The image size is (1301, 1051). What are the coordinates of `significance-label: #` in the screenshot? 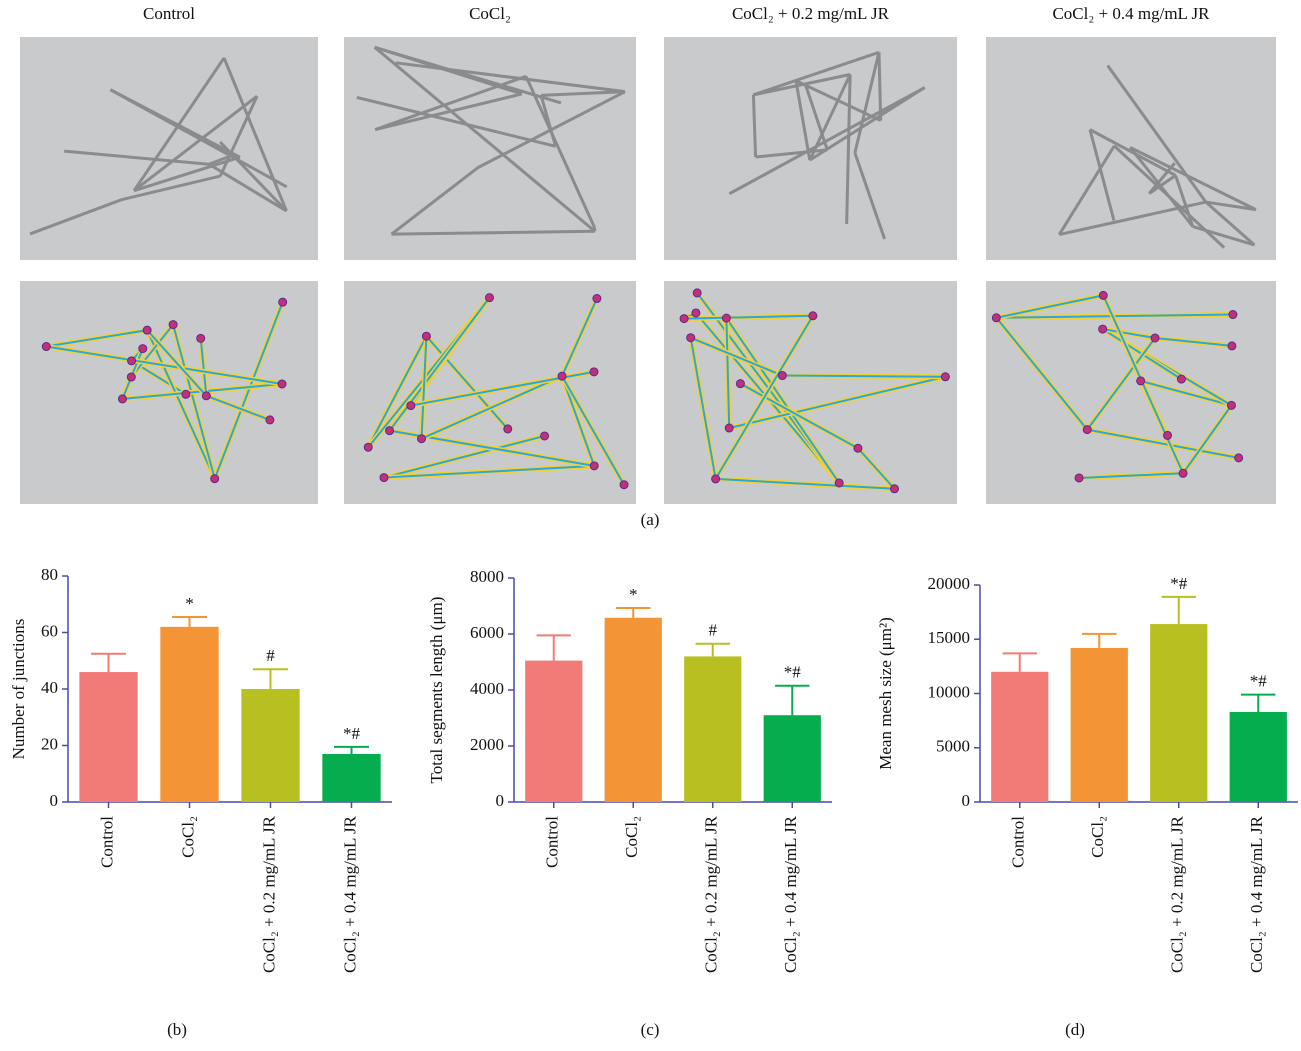 It's located at (713, 630).